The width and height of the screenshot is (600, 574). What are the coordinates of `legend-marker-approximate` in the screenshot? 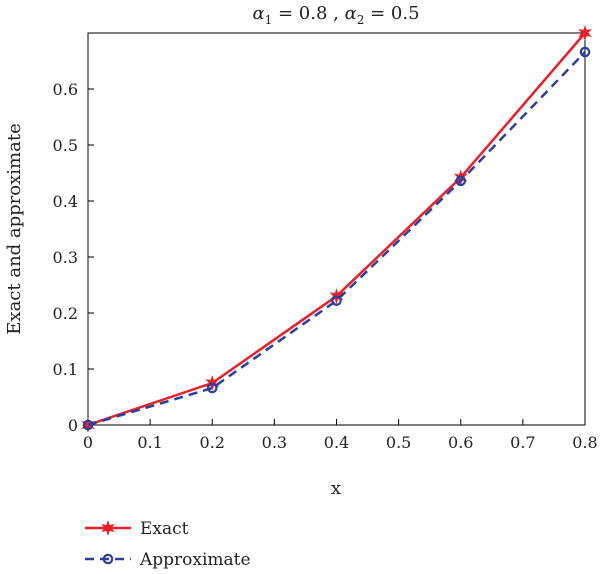 It's located at (108, 559).